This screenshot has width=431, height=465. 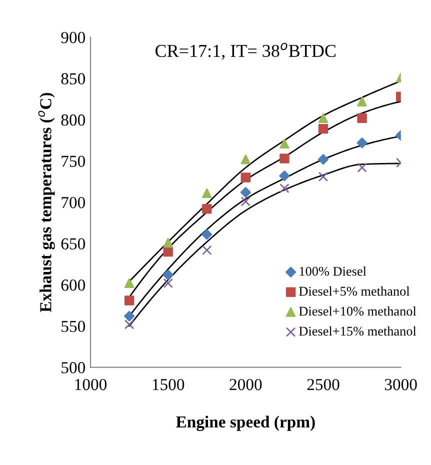 I want to click on y-tick-label: 900, so click(x=73, y=38).